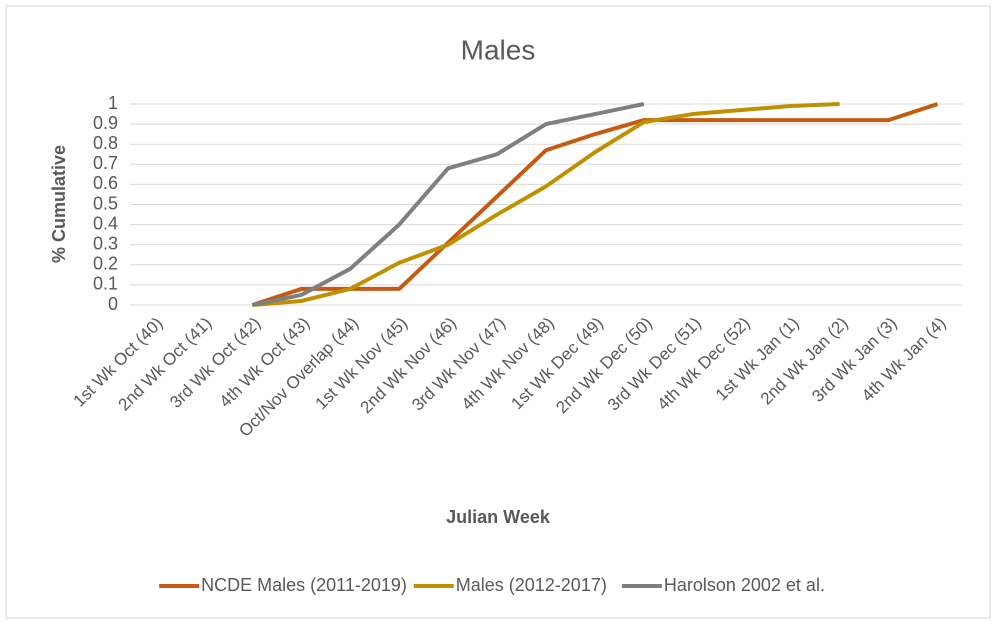 The height and width of the screenshot is (631, 997). What do you see at coordinates (744, 585) in the screenshot?
I see `legend-label: Harolson 2002 et al.` at bounding box center [744, 585].